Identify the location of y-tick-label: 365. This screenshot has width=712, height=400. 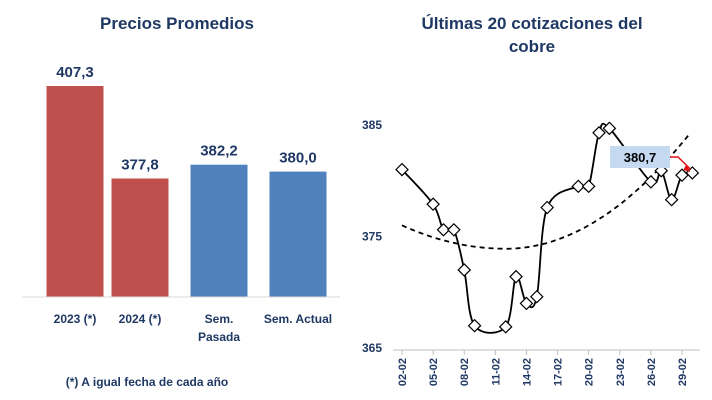
(372, 348).